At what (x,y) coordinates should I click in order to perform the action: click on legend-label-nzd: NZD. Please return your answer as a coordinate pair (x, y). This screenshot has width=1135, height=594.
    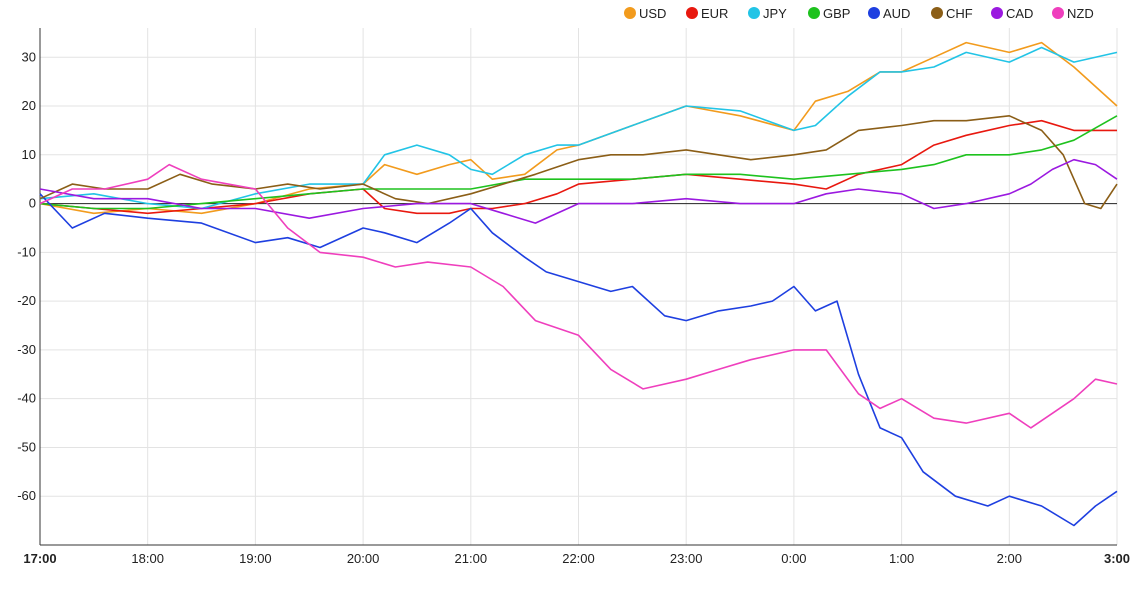
    Looking at the image, I should click on (1080, 13).